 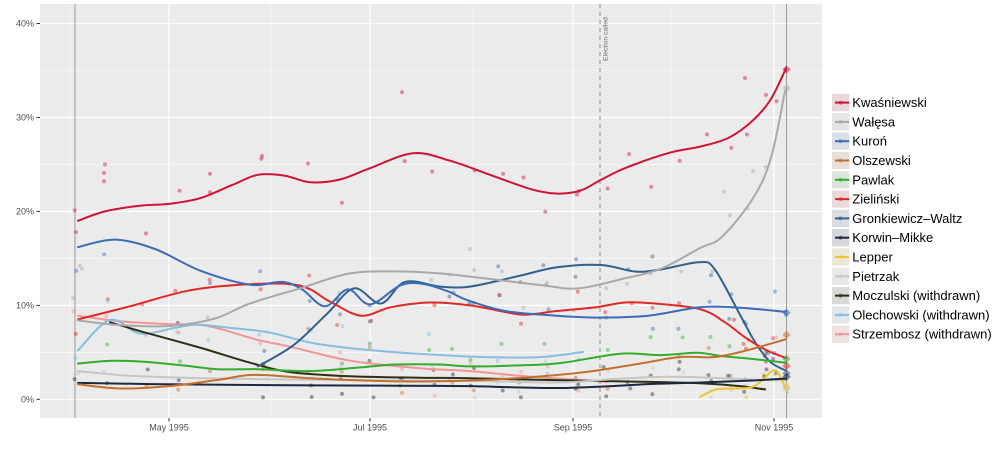 What do you see at coordinates (25, 212) in the screenshot?
I see `svg-text: 20%` at bounding box center [25, 212].